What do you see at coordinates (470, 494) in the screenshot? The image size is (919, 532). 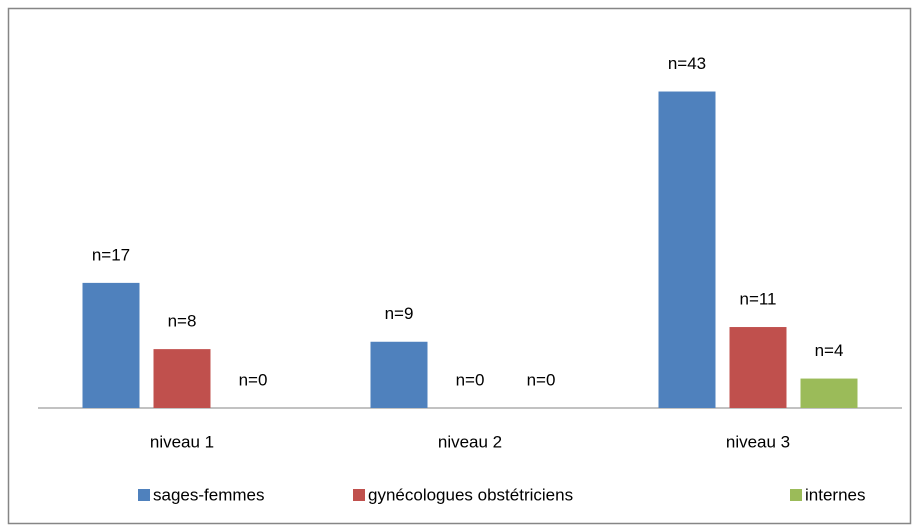 I see `legend-label: gynécologues obstétriciens` at bounding box center [470, 494].